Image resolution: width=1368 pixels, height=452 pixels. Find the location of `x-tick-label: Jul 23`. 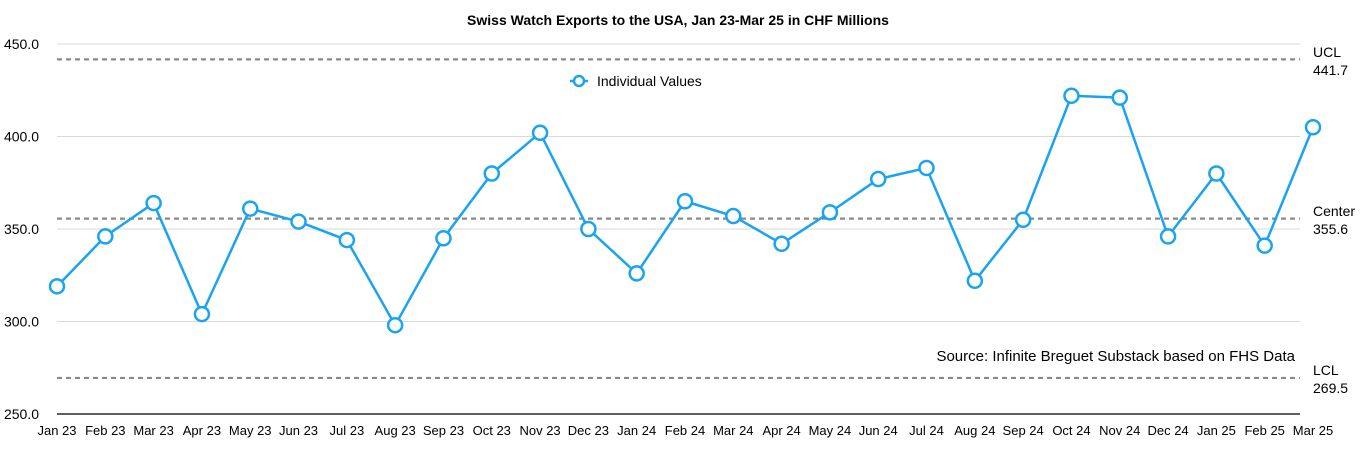

x-tick-label: Jul 23 is located at coordinates (346, 430).